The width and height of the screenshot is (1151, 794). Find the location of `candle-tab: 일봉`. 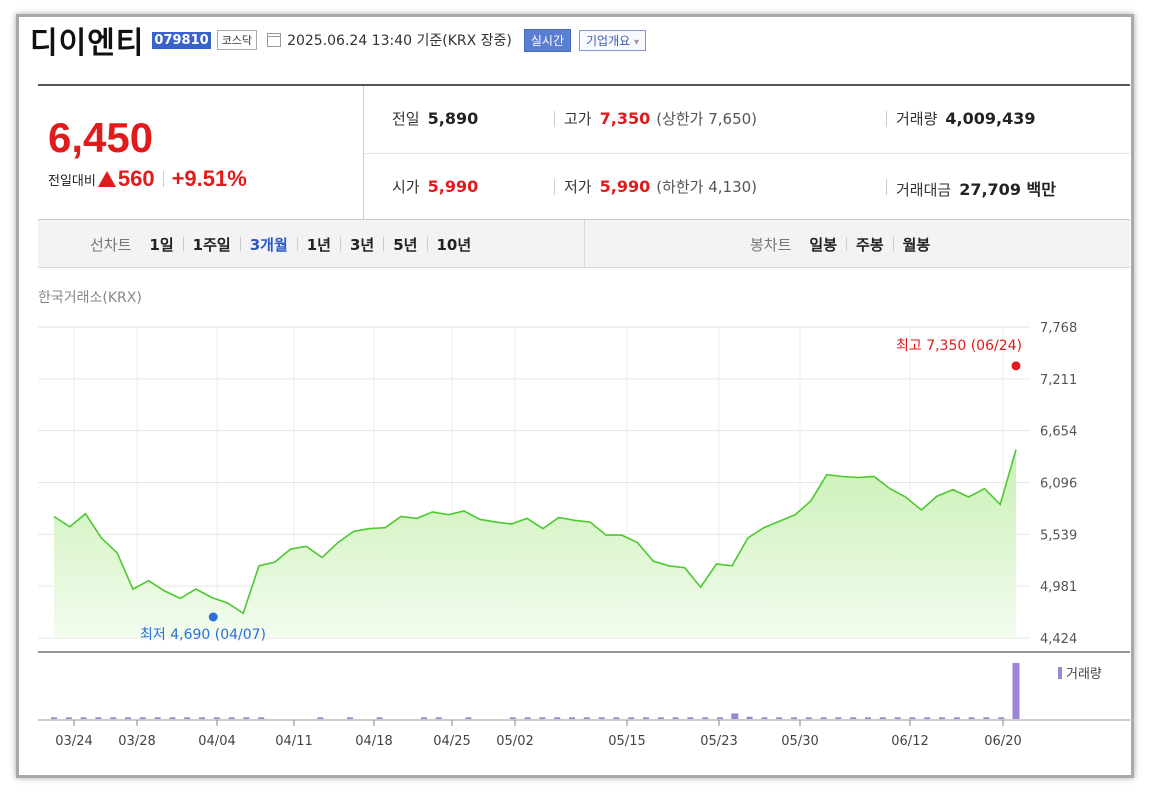

candle-tab: 일봉 is located at coordinates (823, 244).